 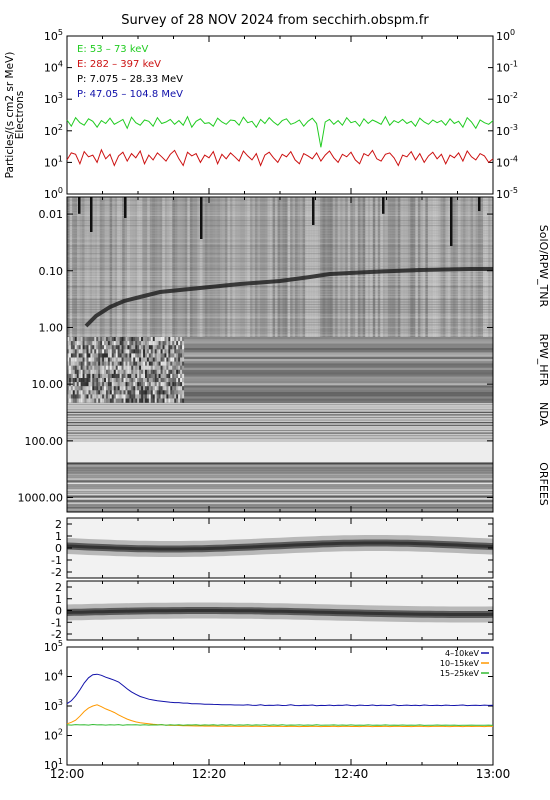 What do you see at coordinates (51, 271) in the screenshot?
I see `freq-ytick-label: 0.10` at bounding box center [51, 271].